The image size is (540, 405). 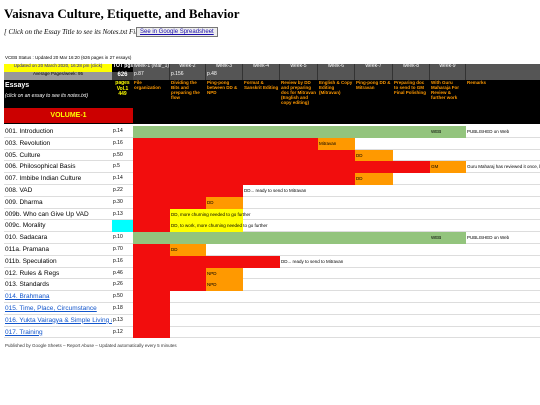 I want to click on remarks-header-bg, so click(x=503, y=72).